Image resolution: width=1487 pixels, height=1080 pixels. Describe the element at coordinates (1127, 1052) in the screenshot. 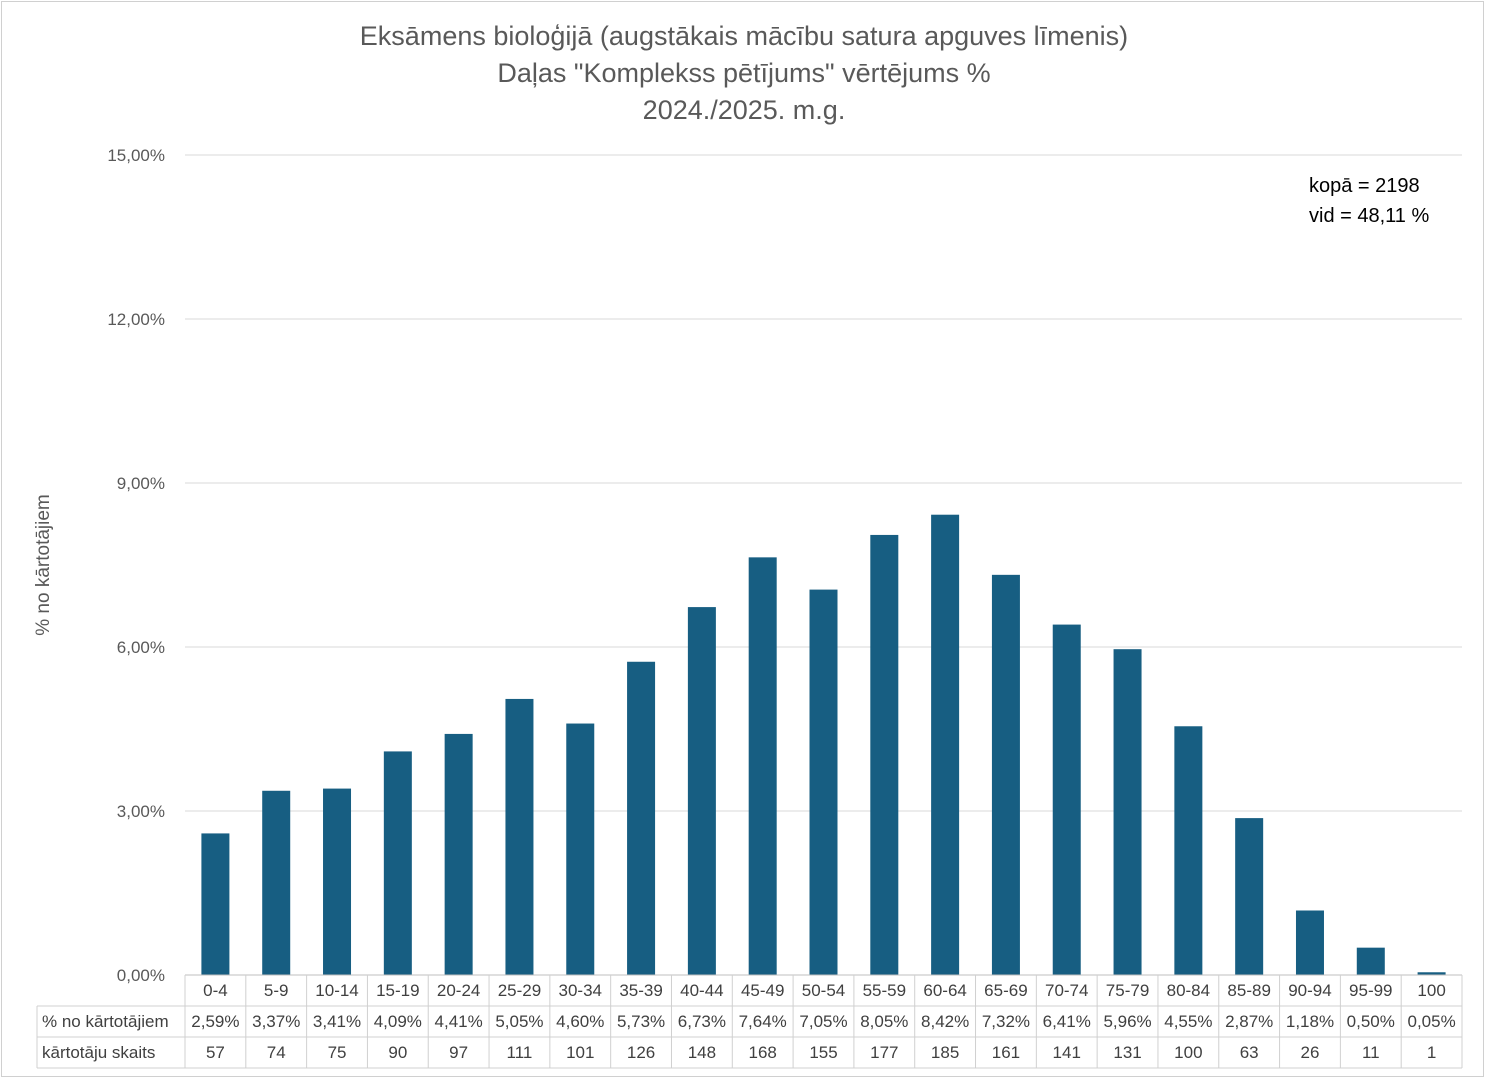

I see `table-cell: 131` at that location.